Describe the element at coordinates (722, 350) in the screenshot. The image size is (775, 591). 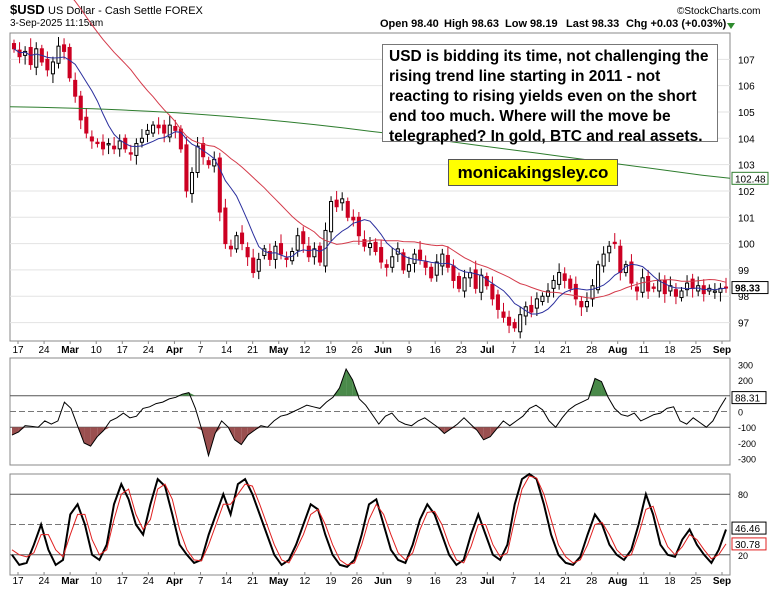
I see `x-tick-label: Sep` at that location.